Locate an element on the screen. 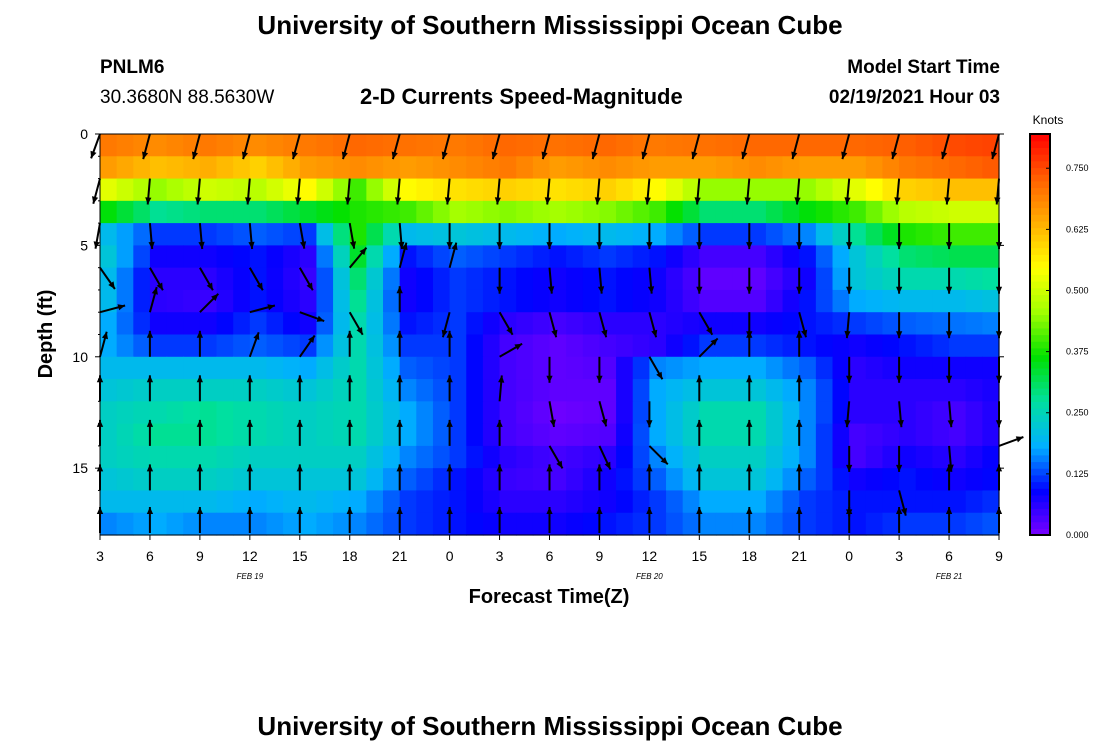 The height and width of the screenshot is (750, 1100). colorbar-tick-label: 0.500 is located at coordinates (1077, 290).